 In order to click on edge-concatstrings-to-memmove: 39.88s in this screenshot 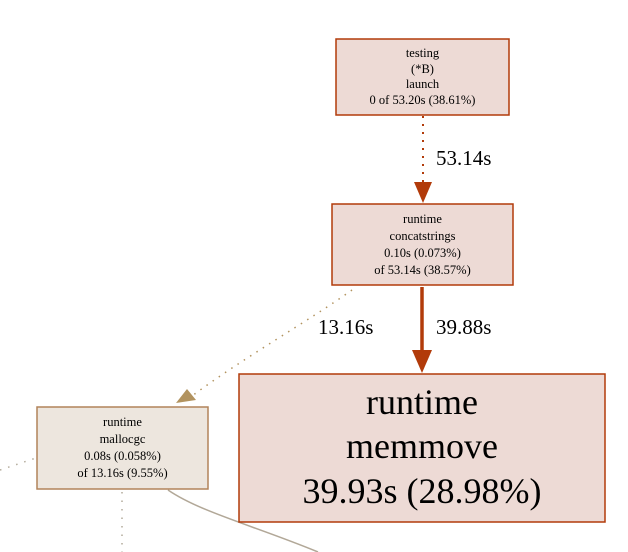, I will do `click(451, 330)`.